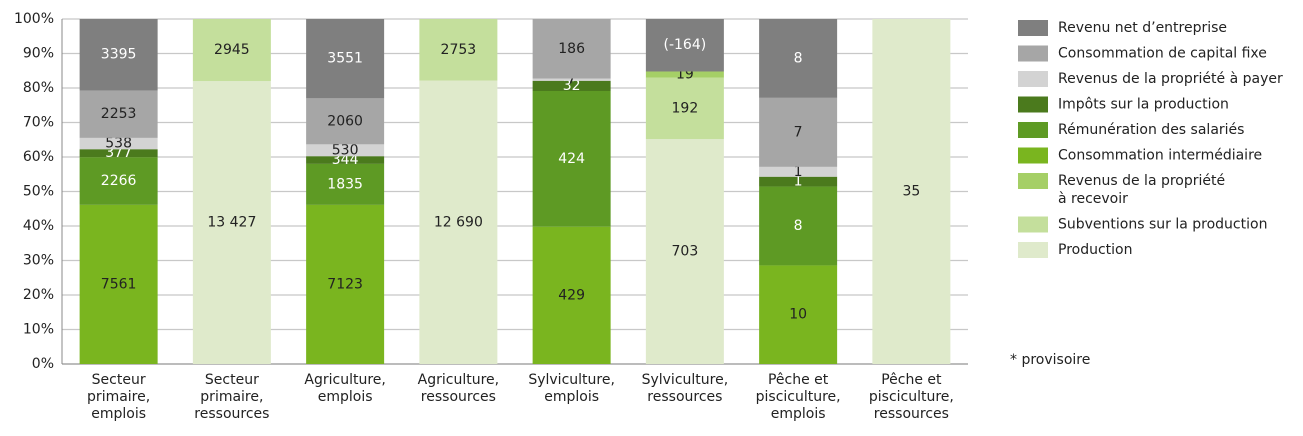  I want to click on legend-label: Revenus de la propriété à recevoir, so click(1141, 190).